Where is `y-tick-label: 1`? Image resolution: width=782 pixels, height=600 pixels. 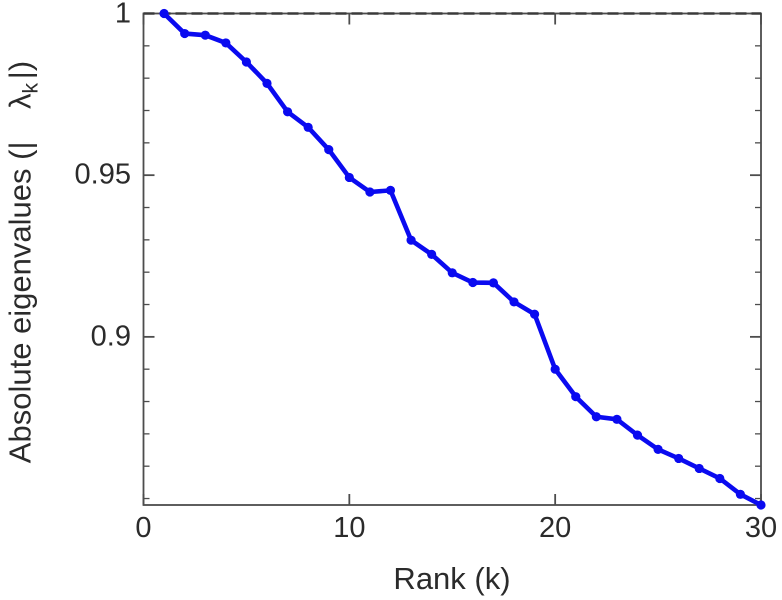 y-tick-label: 1 is located at coordinates (122, 14).